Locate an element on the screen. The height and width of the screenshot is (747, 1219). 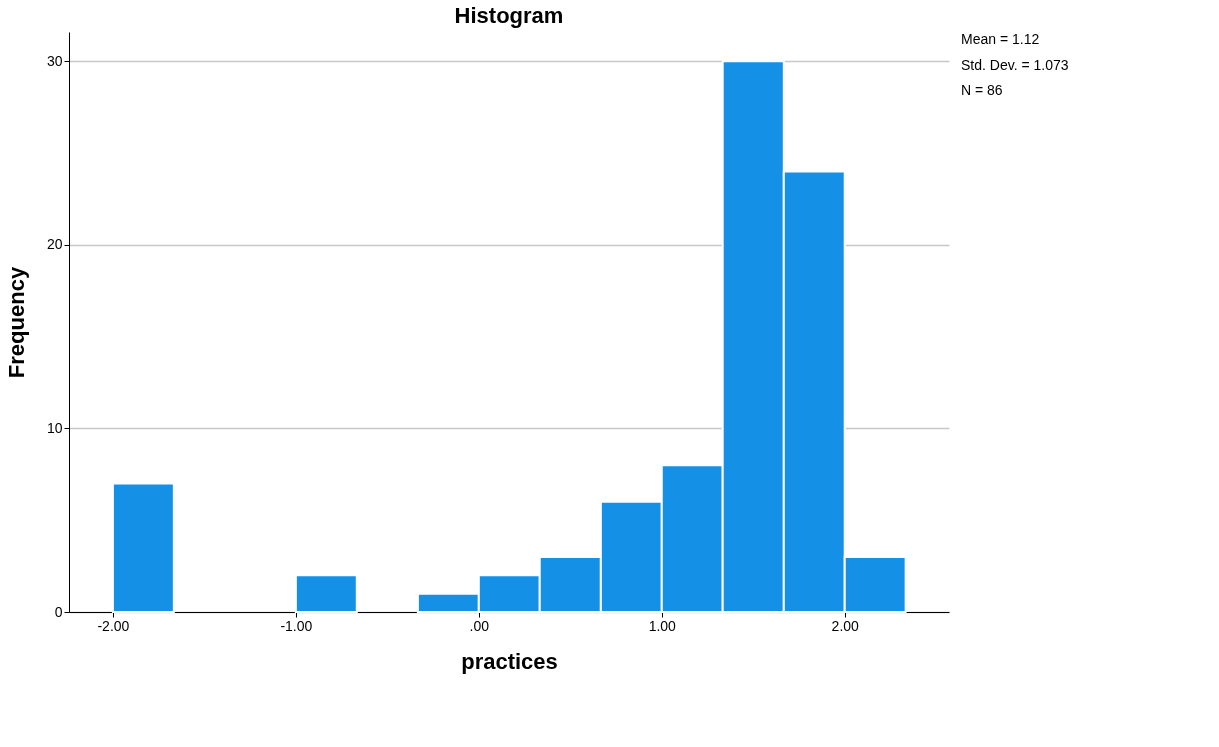
y-tick-label: 10 is located at coordinates (54, 427).